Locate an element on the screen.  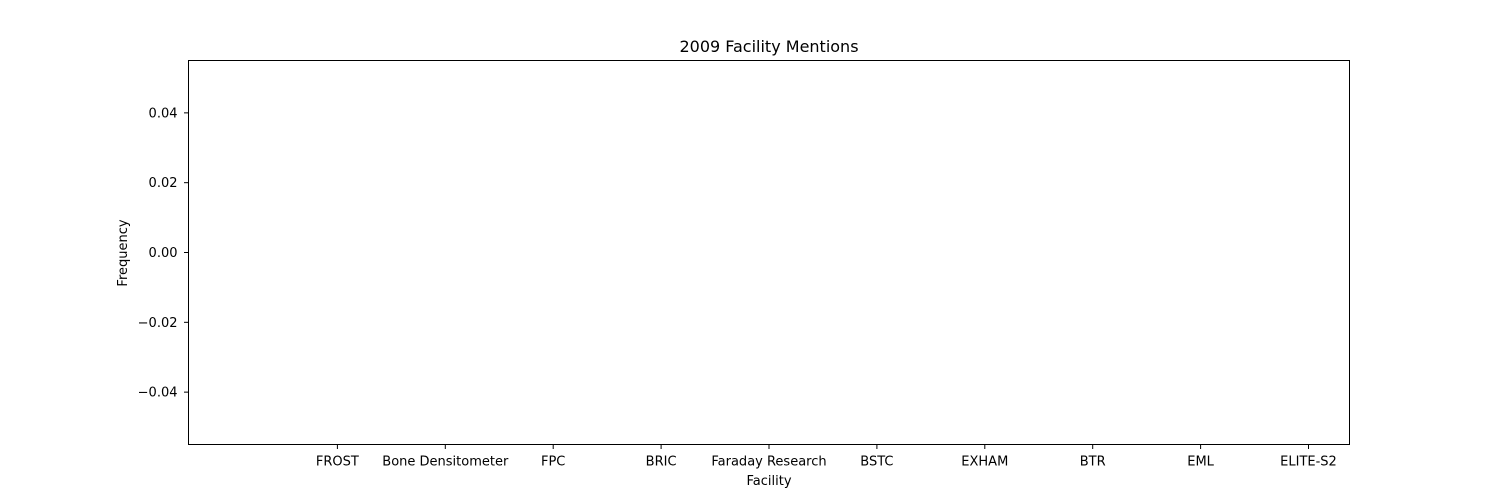
x-tick-label: BSTC is located at coordinates (876, 462).